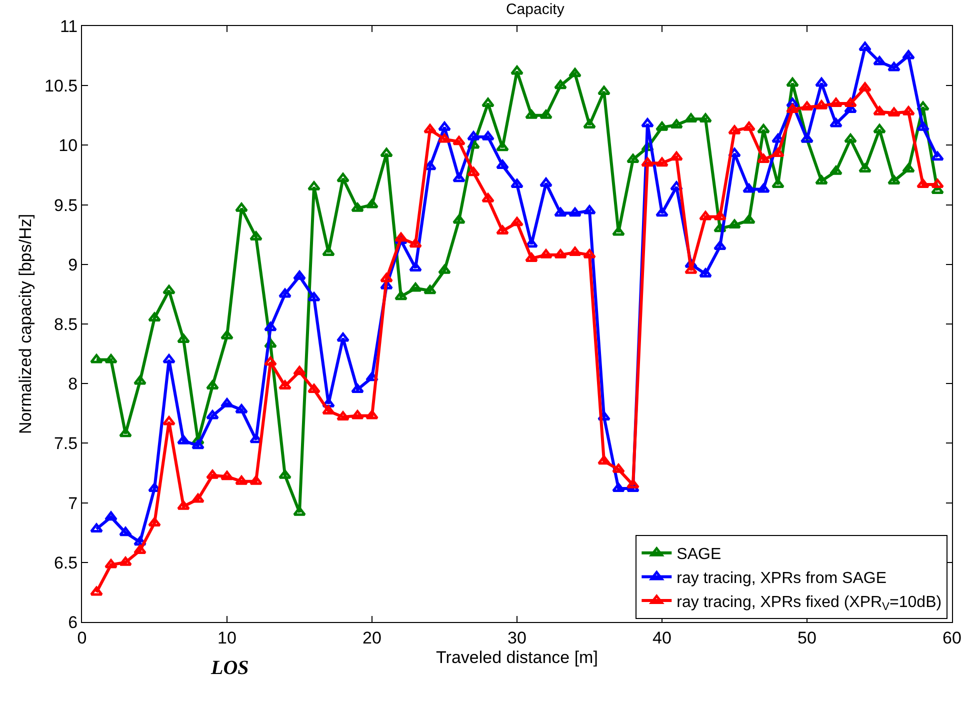 The image size is (973, 720). Describe the element at coordinates (781, 578) in the screenshot. I see `legend-label: ray tracing, XPRs from SAGE` at that location.